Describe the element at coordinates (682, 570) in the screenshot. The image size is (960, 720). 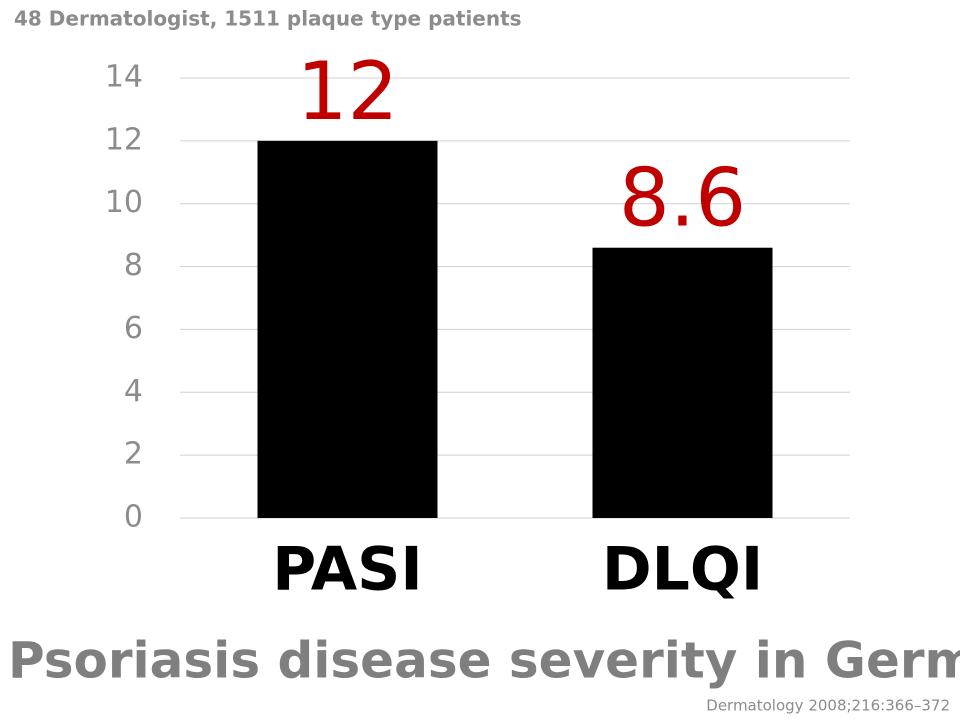
I see `x-tick-label: DLQI` at that location.